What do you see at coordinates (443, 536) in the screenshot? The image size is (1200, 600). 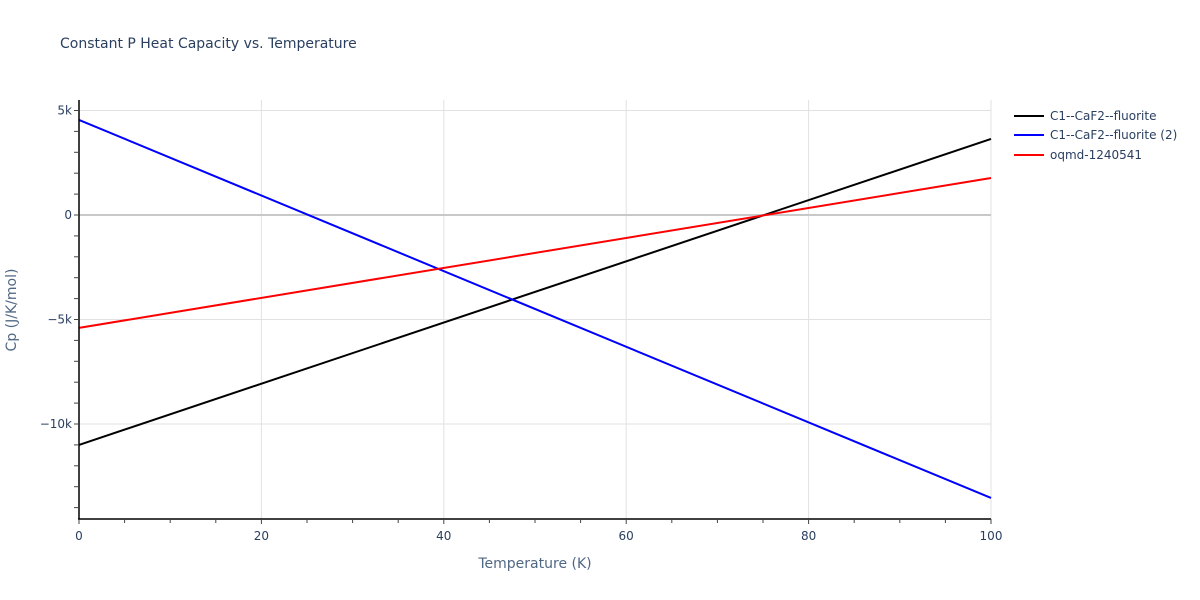 I see `x-tick-label: 40` at bounding box center [443, 536].